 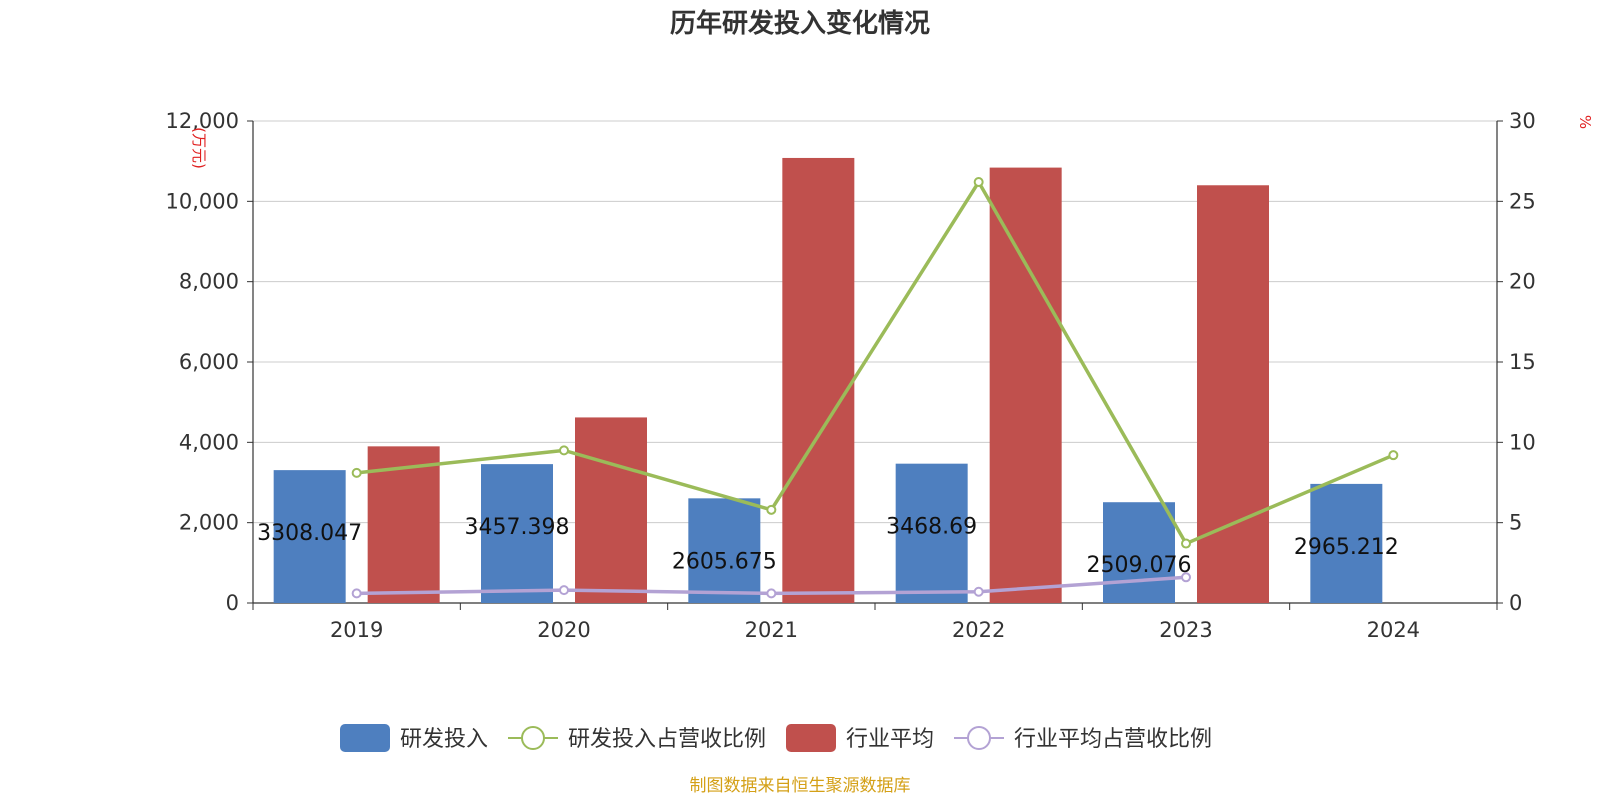 What do you see at coordinates (1346, 547) in the screenshot?
I see `bar-value-label: 2965.212` at bounding box center [1346, 547].